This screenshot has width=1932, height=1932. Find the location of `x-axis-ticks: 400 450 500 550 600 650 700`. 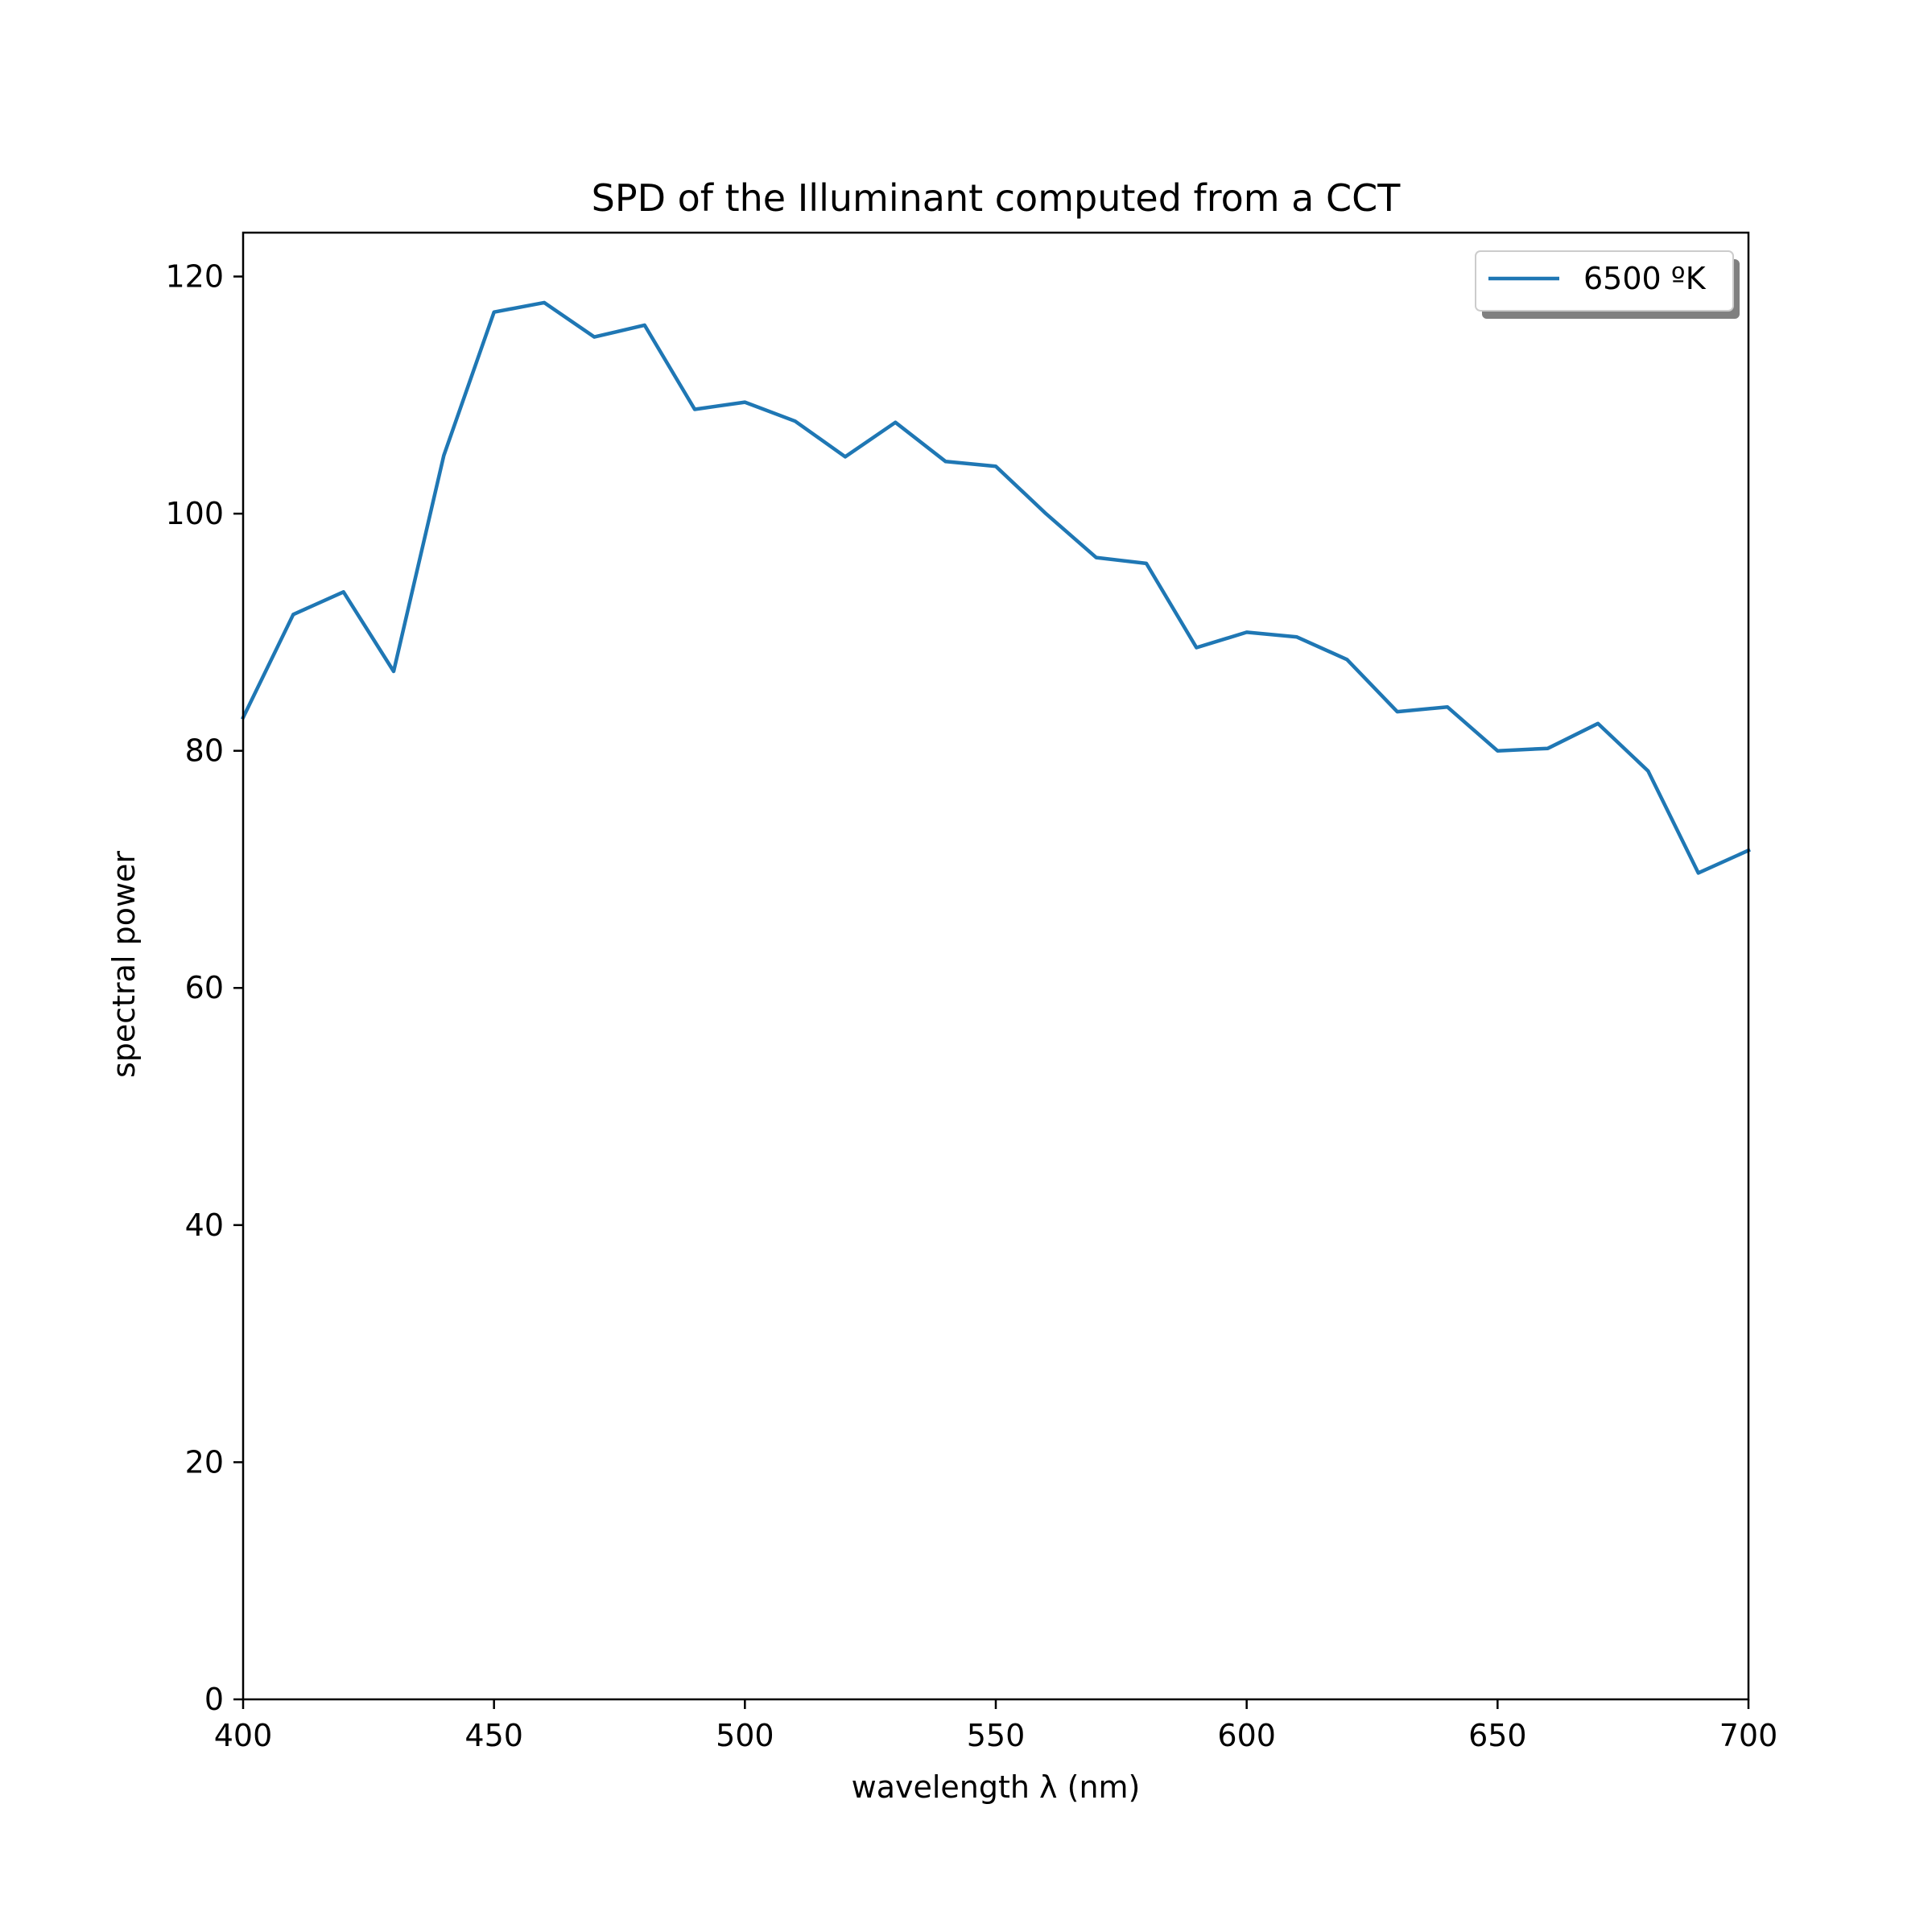

x-axis-ticks: 400 450 500 550 600 650 700 is located at coordinates (996, 1726).